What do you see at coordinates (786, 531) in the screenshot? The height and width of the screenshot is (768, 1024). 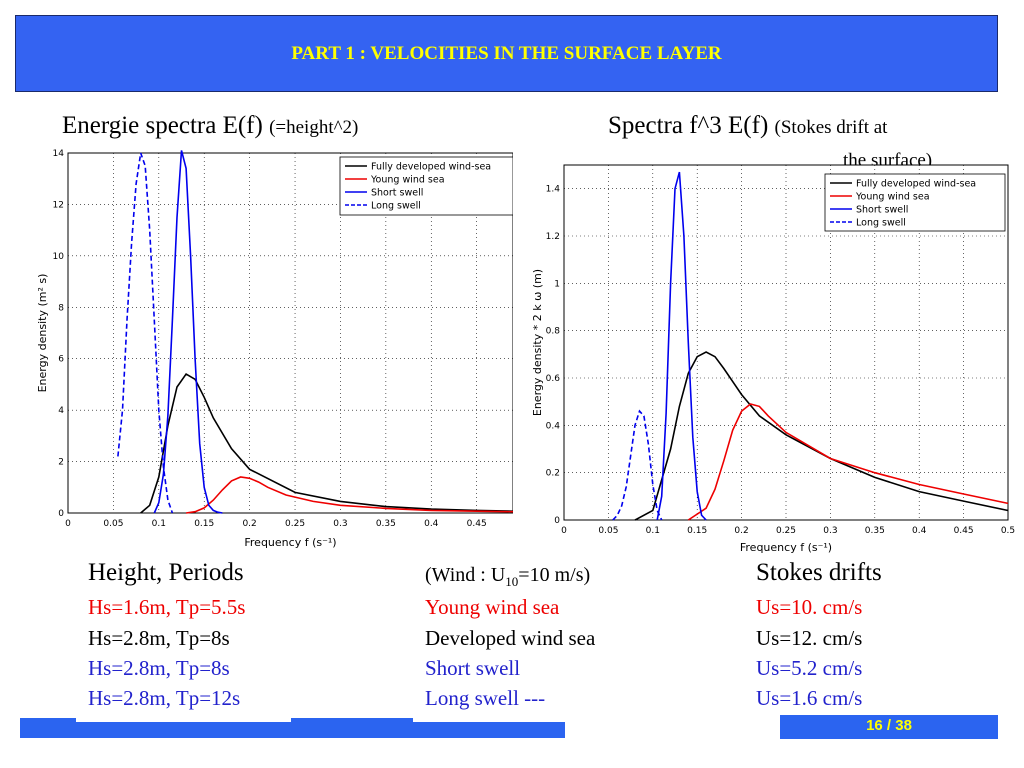 I see `right-x-tick-label: 0.25` at bounding box center [786, 531].